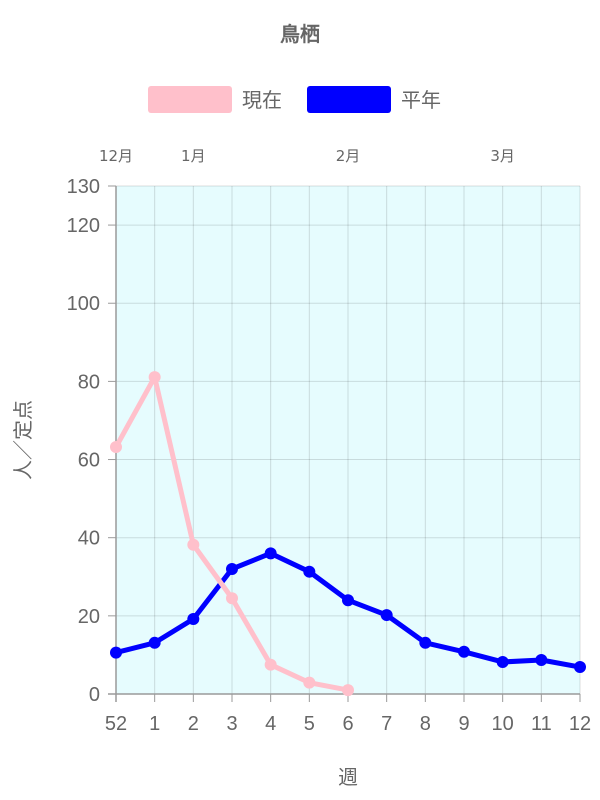 The width and height of the screenshot is (600, 800). Describe the element at coordinates (463, 724) in the screenshot. I see `x-tick-label: 9` at that location.